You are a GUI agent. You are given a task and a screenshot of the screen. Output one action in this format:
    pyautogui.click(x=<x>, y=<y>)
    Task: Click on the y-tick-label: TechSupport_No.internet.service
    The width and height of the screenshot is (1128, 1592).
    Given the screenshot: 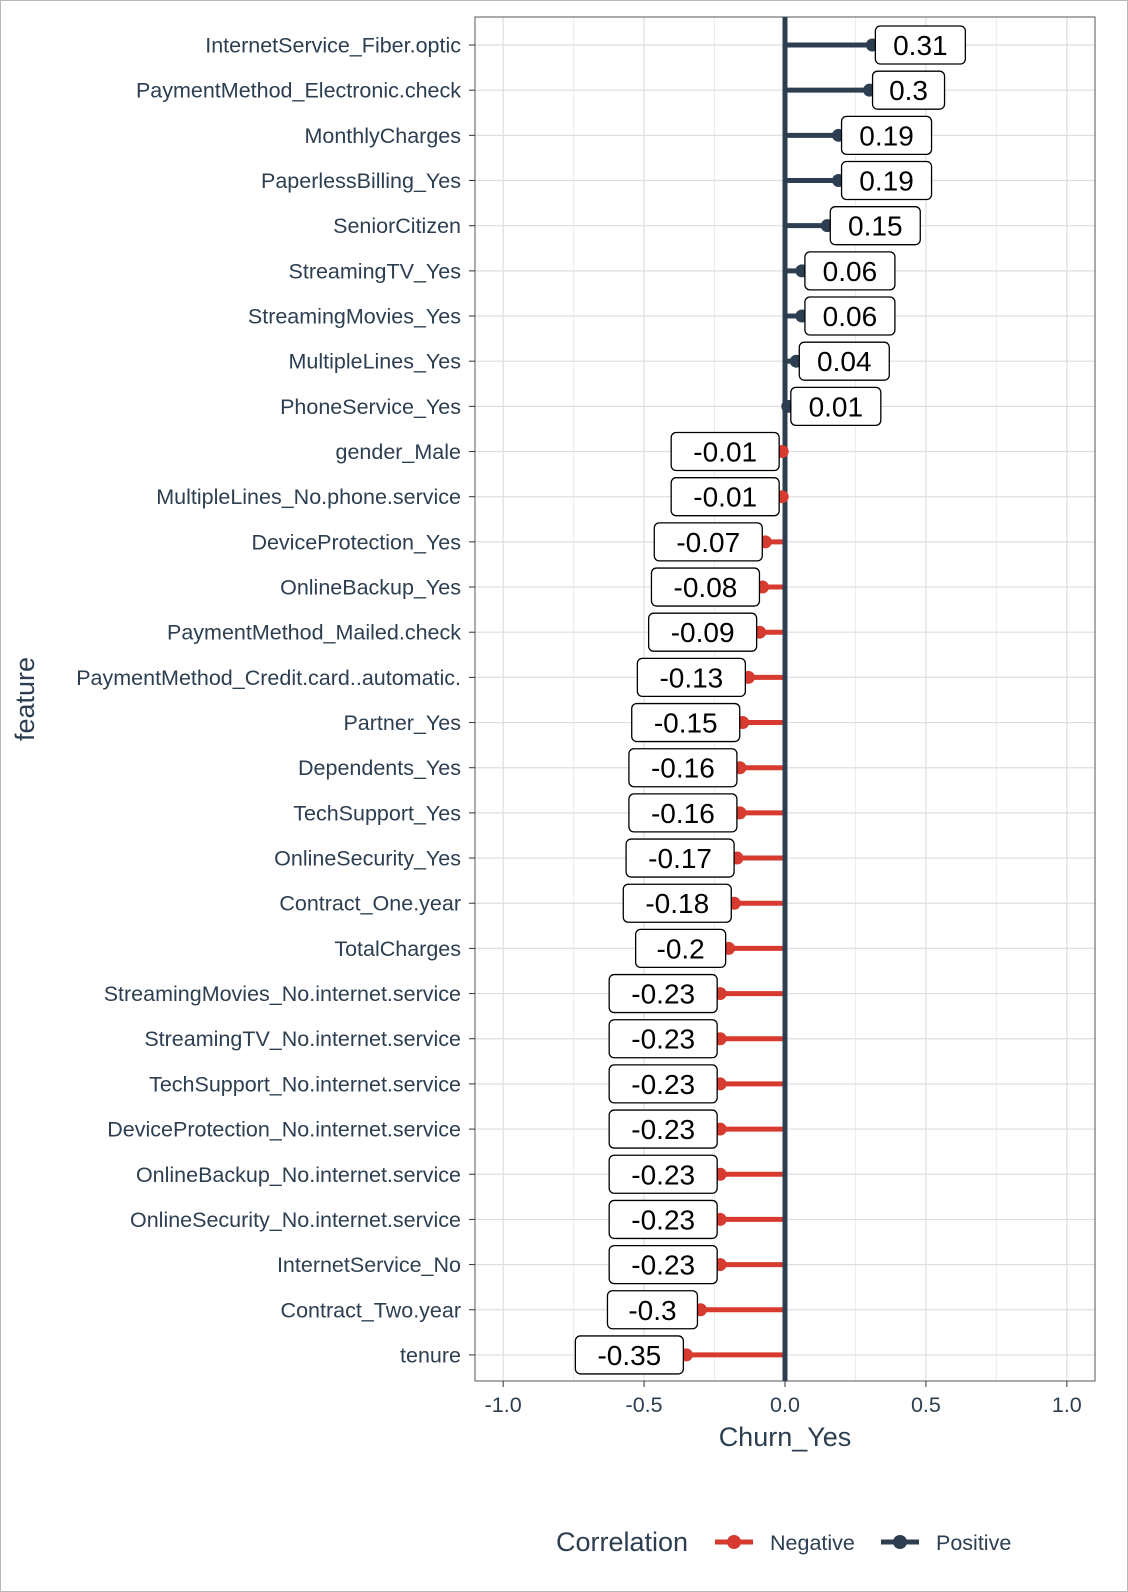 What is the action you would take?
    pyautogui.click(x=305, y=1084)
    